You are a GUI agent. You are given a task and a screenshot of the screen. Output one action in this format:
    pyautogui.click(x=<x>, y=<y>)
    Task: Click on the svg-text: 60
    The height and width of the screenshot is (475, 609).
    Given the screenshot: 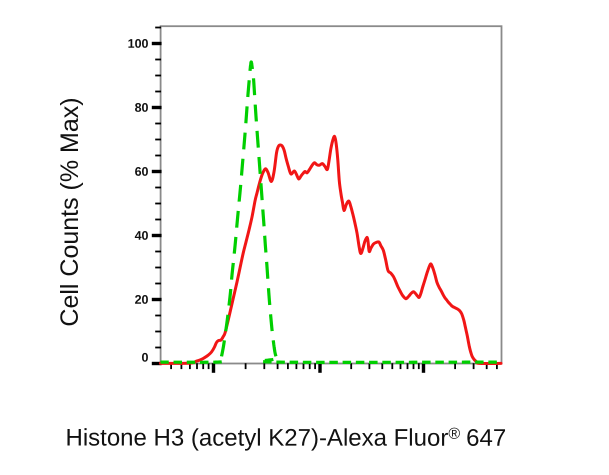 What is the action you would take?
    pyautogui.click(x=142, y=172)
    